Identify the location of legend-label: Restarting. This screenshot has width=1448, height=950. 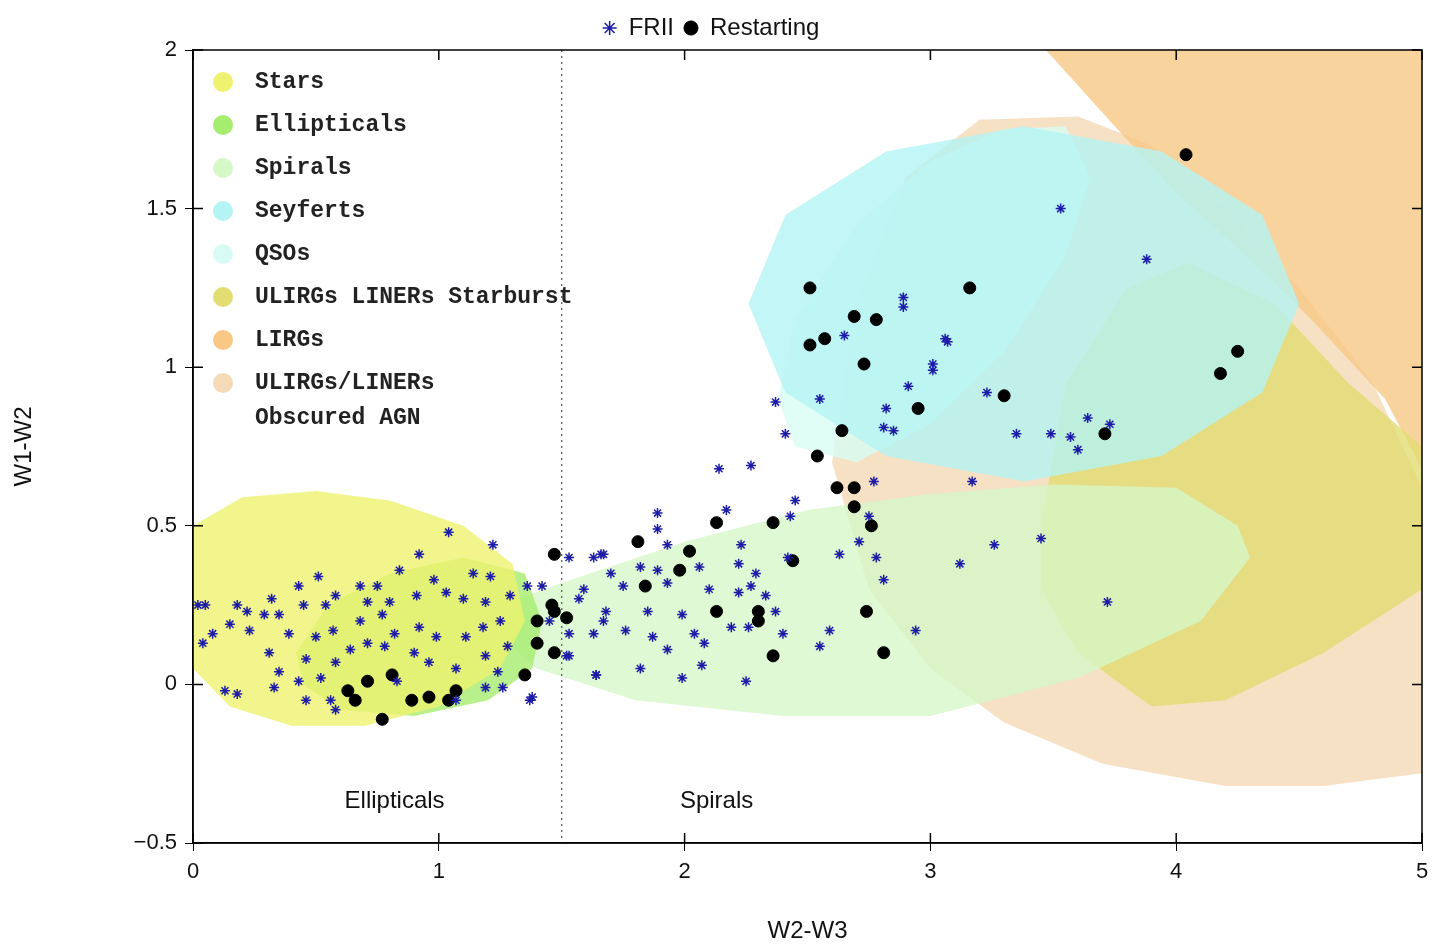
(764, 26).